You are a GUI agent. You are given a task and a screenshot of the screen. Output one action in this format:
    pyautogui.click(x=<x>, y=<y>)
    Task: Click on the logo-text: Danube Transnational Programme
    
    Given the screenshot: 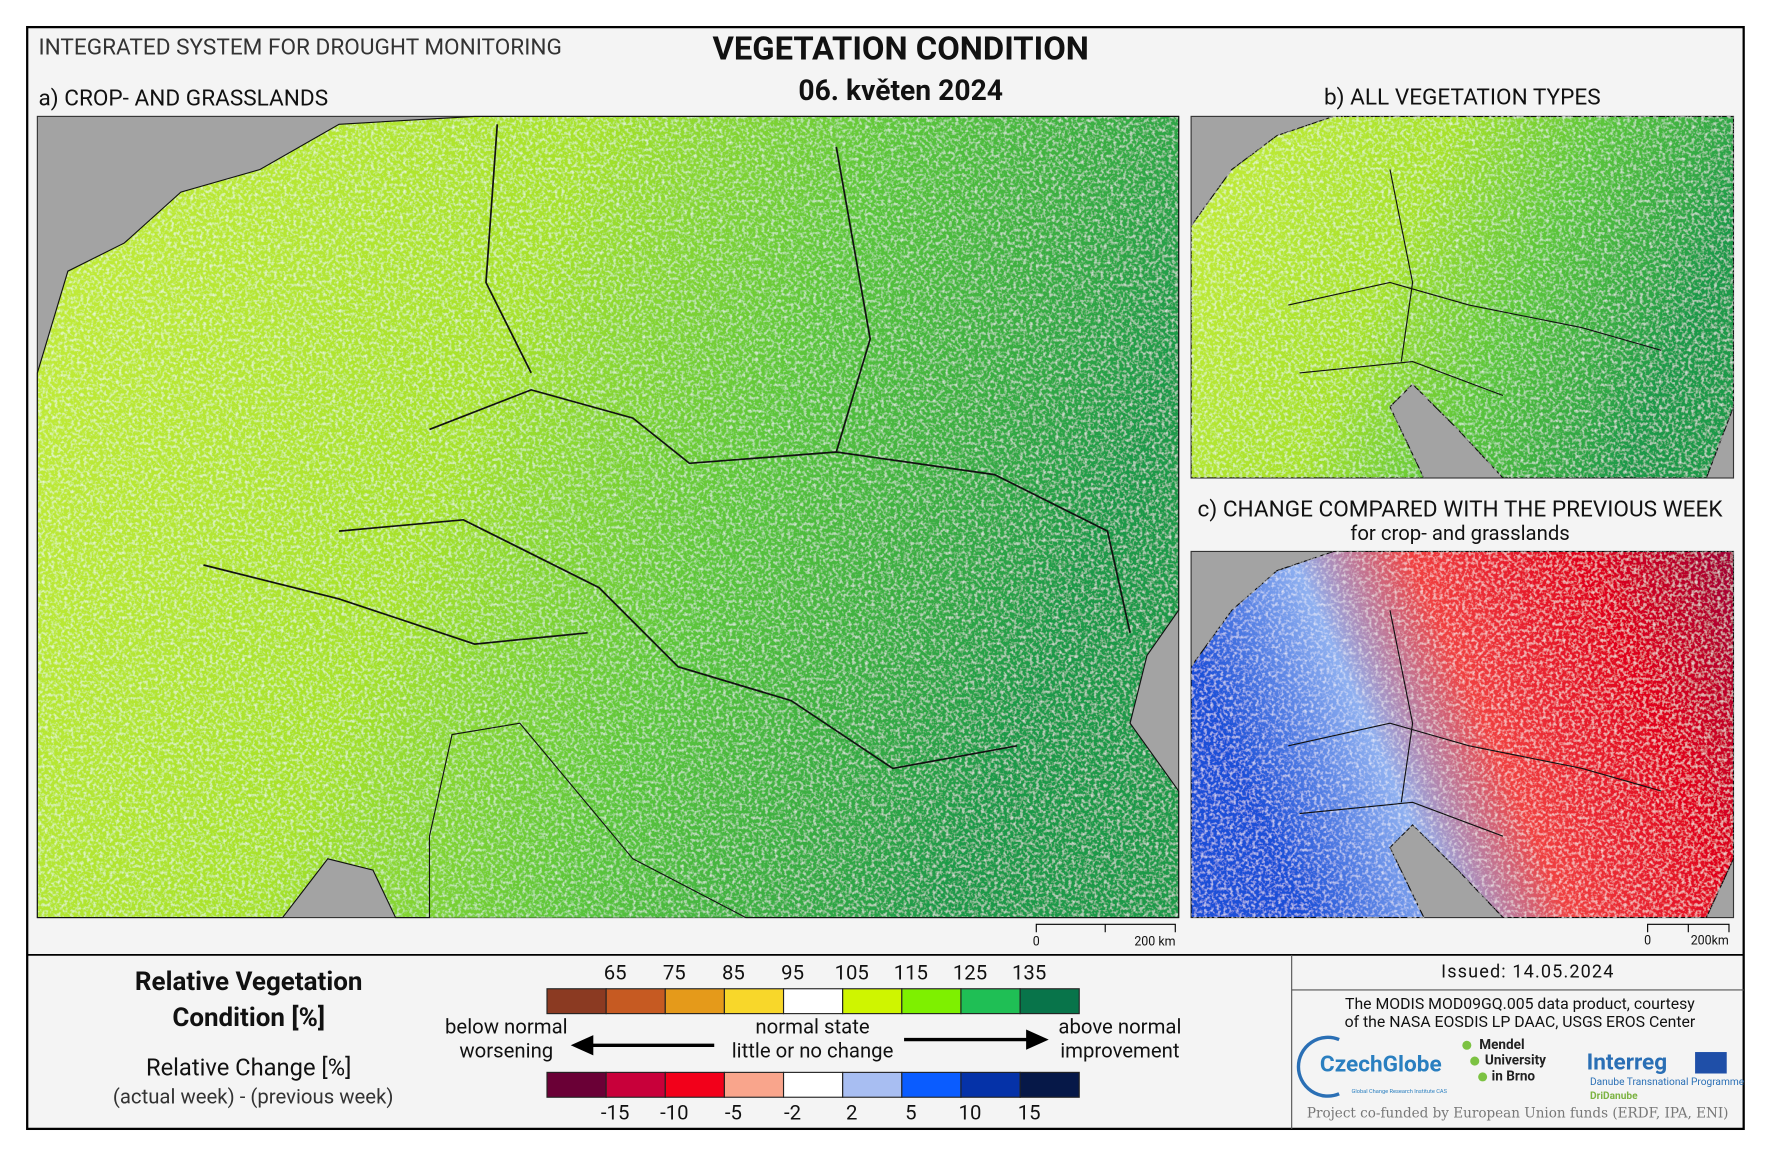 What is the action you would take?
    pyautogui.click(x=1667, y=1082)
    